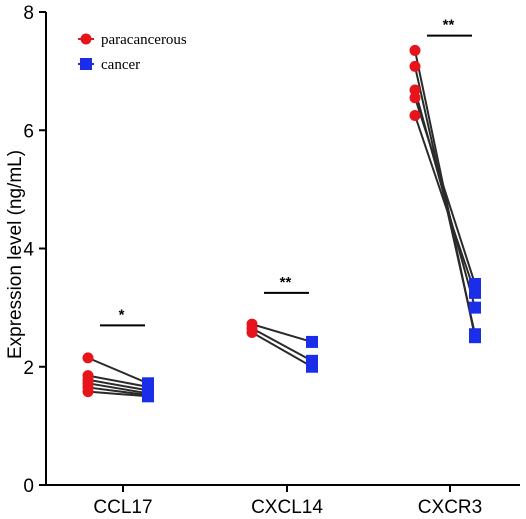 The width and height of the screenshot is (526, 519). What do you see at coordinates (28, 250) in the screenshot?
I see `y-tick-label: 4` at bounding box center [28, 250].